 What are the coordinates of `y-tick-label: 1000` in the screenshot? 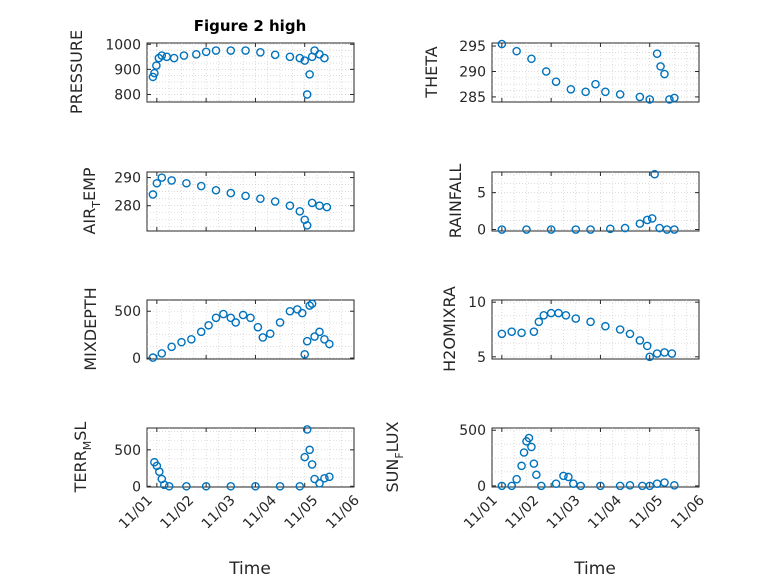 It's located at (123, 45).